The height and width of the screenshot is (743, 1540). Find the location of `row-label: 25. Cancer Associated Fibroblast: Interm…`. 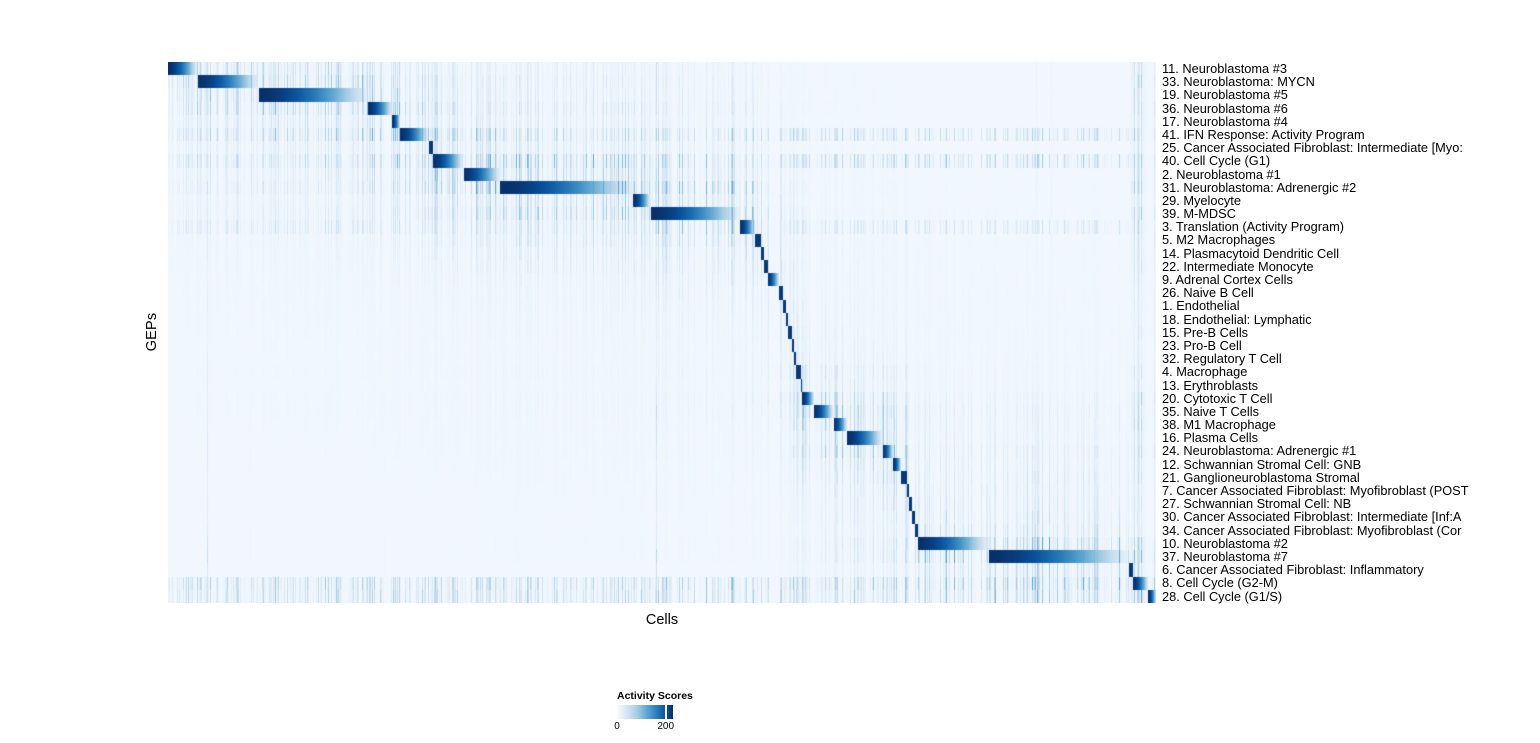

row-label: 25. Cancer Associated Fibroblast: Interm… is located at coordinates (1312, 148).